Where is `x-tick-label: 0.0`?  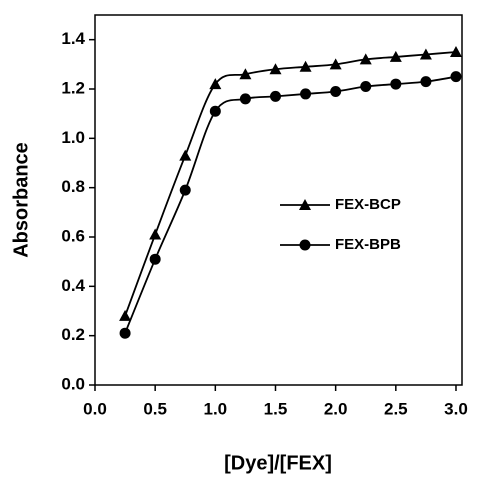 x-tick-label: 0.0 is located at coordinates (95, 408).